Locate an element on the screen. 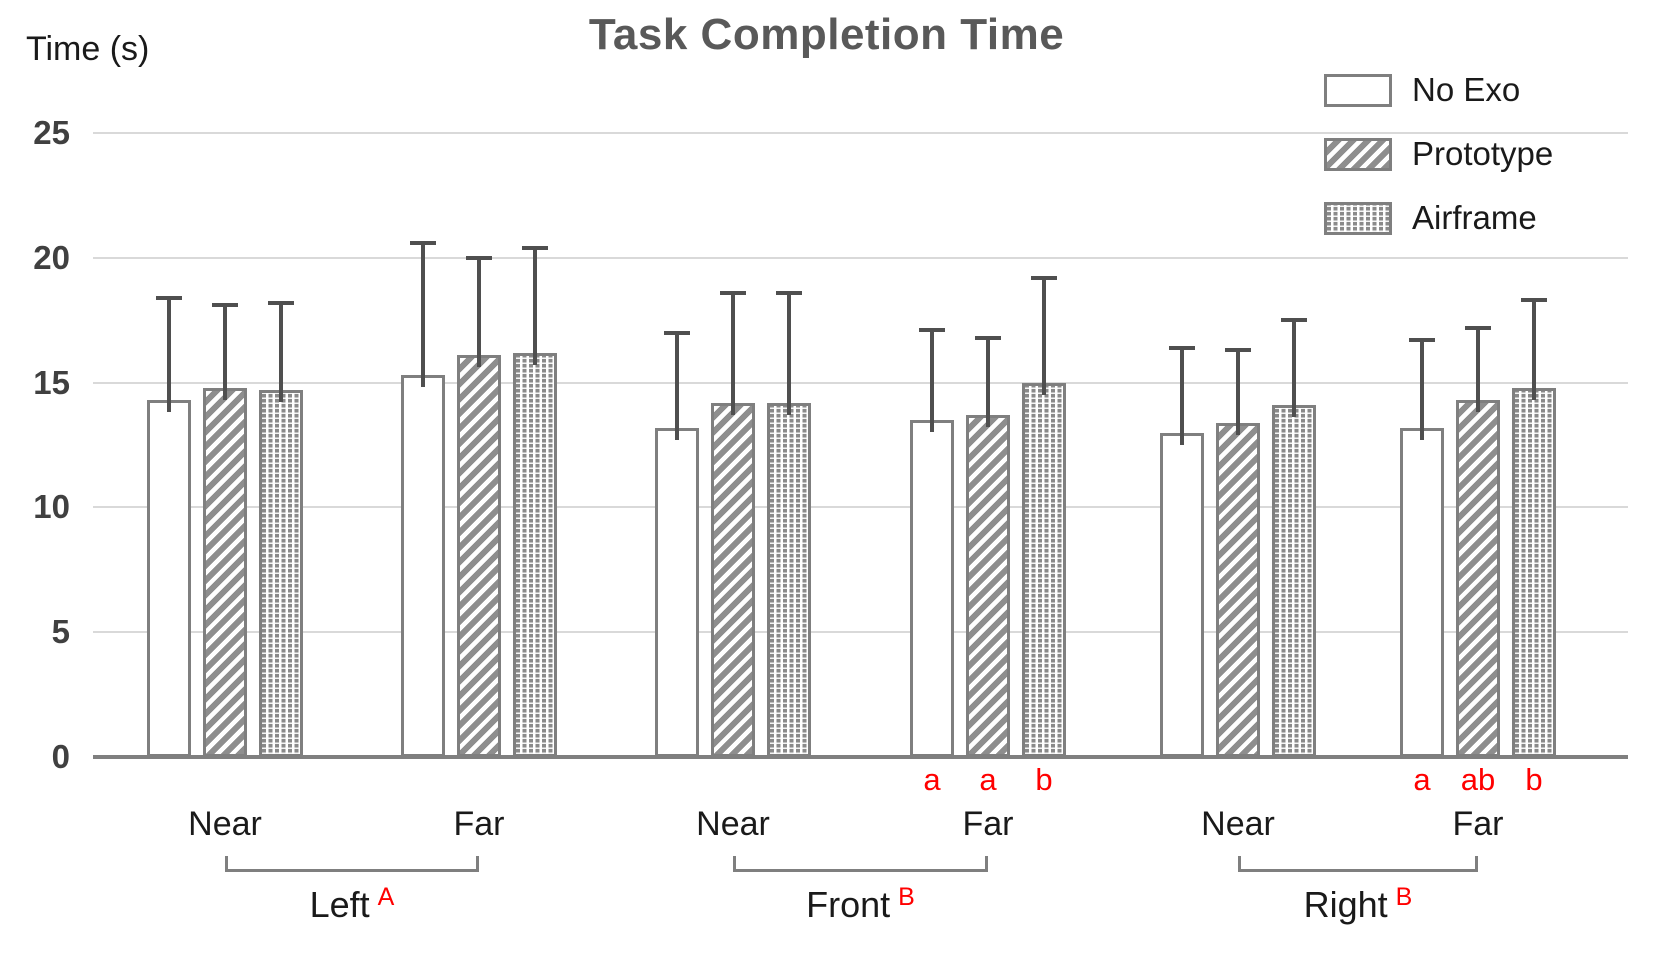 This screenshot has width=1653, height=956. y-tick-20: 20 is located at coordinates (51, 257).